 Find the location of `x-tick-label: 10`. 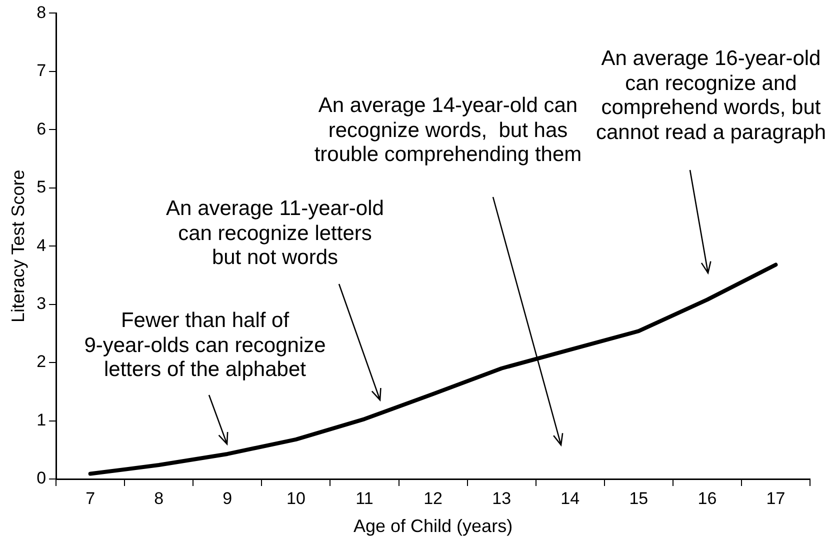

x-tick-label: 10 is located at coordinates (296, 498).